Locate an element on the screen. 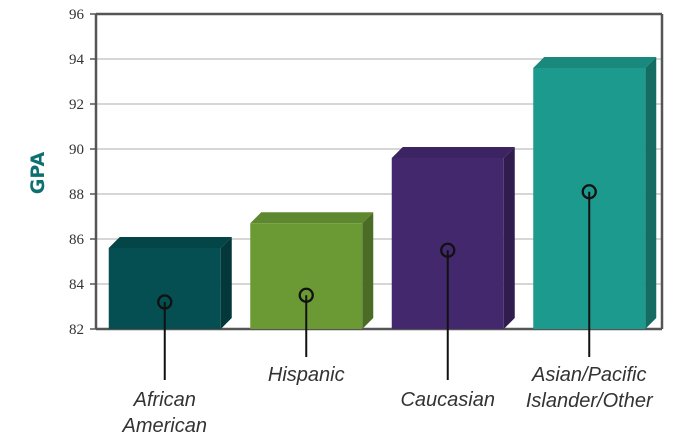 This screenshot has width=673, height=438. y-tick-label: 86 is located at coordinates (77, 240).